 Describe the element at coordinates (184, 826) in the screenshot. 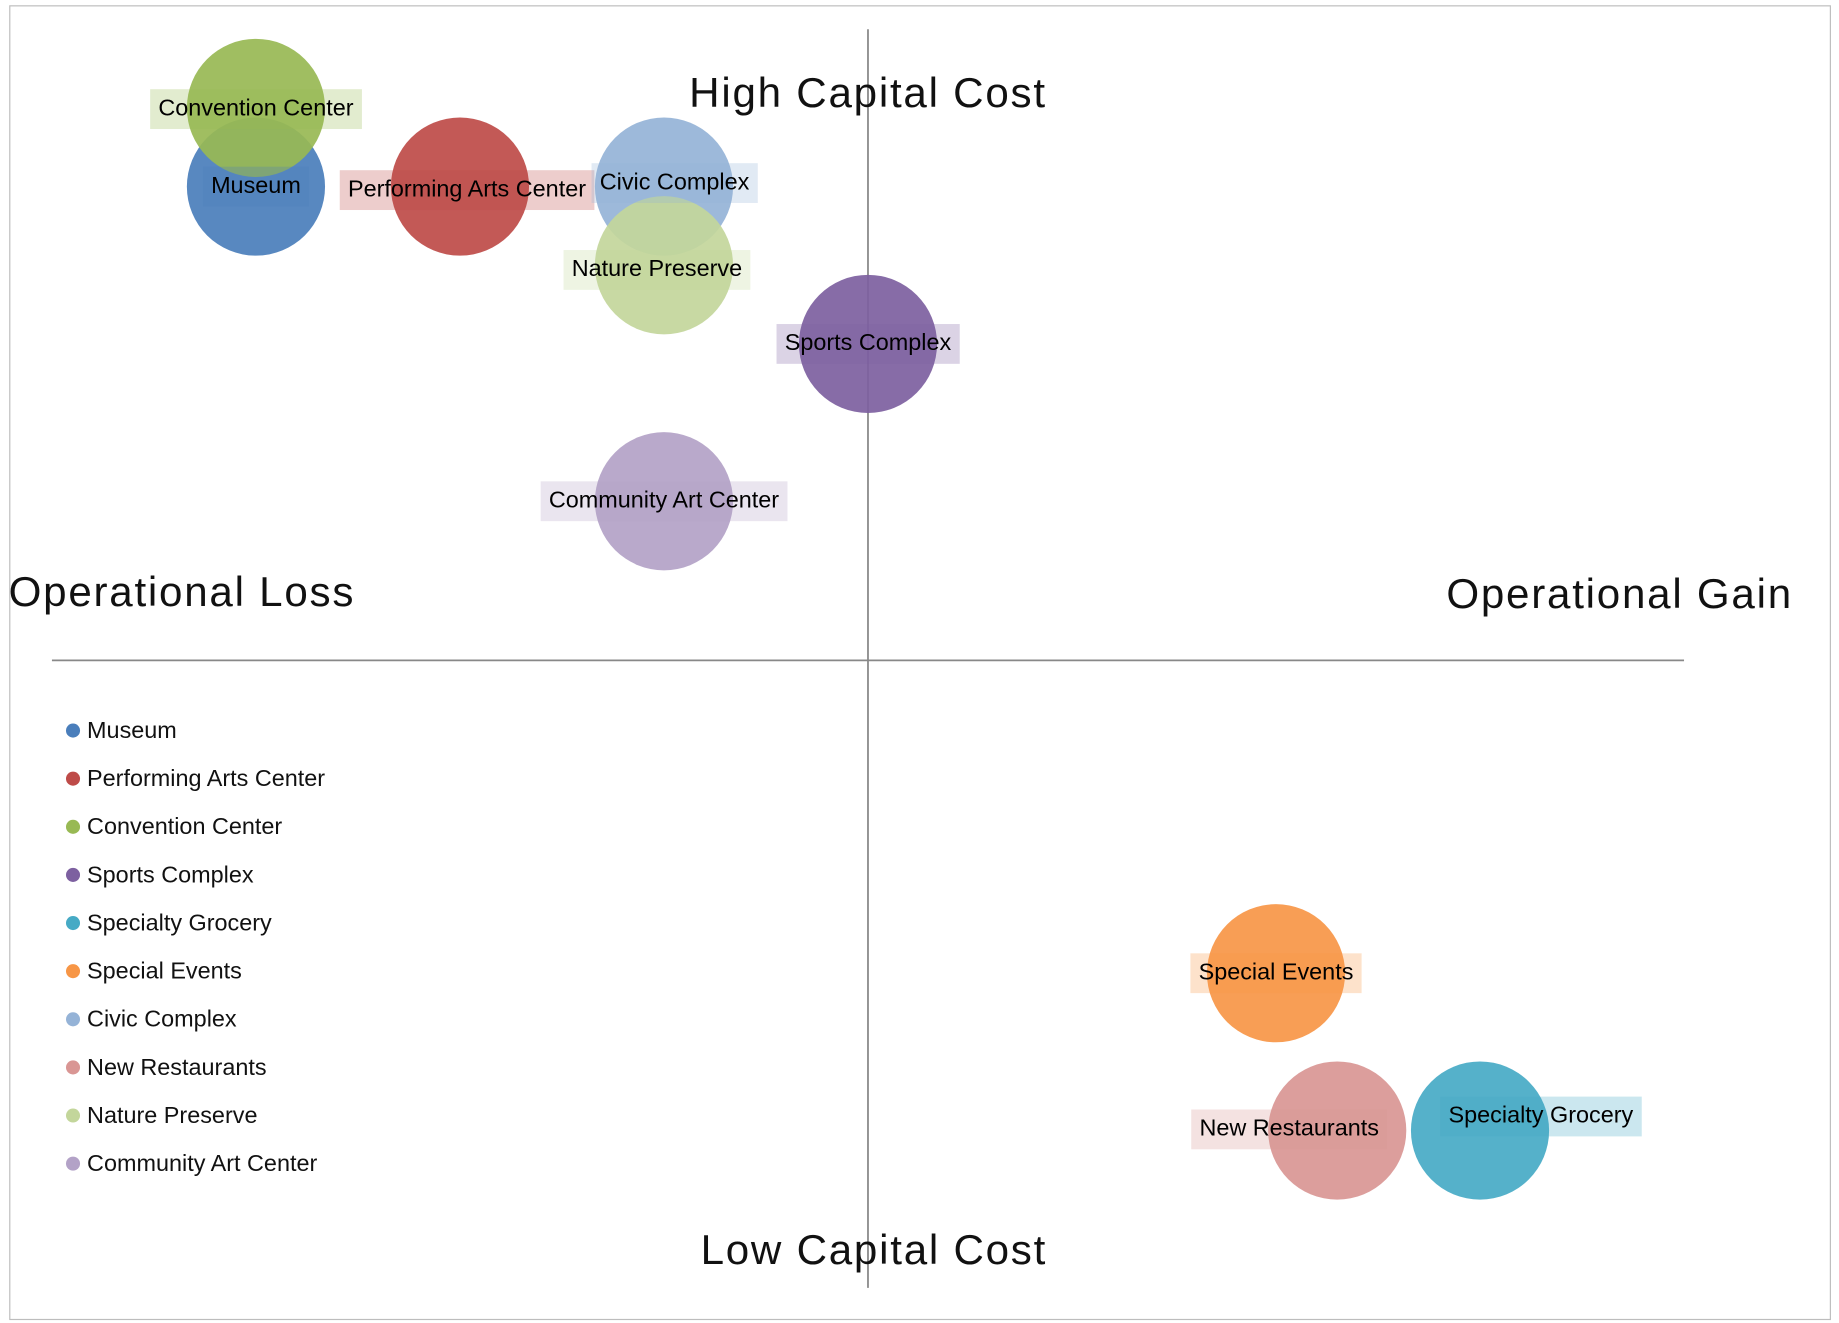

I see `legend-label: Convention Center` at that location.